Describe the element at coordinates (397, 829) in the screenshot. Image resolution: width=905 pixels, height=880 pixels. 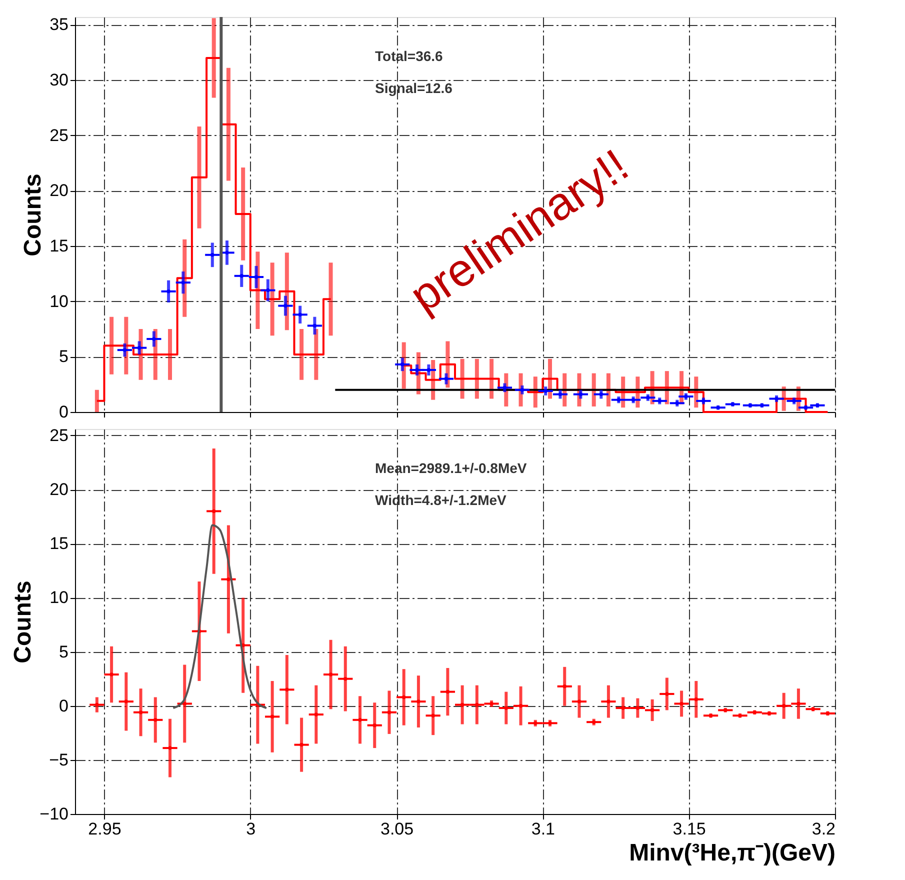
I see `x-tick-label: 3.05` at that location.